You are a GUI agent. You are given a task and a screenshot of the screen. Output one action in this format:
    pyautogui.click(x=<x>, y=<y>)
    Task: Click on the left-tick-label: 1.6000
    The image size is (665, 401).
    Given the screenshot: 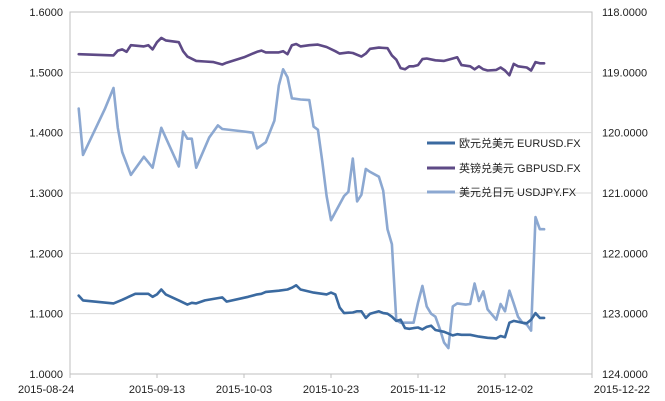 What is the action you would take?
    pyautogui.click(x=46, y=13)
    